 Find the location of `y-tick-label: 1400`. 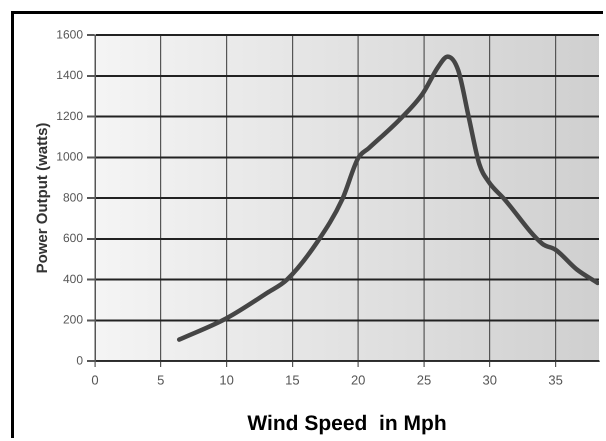

y-tick-label: 1400 is located at coordinates (70, 75).